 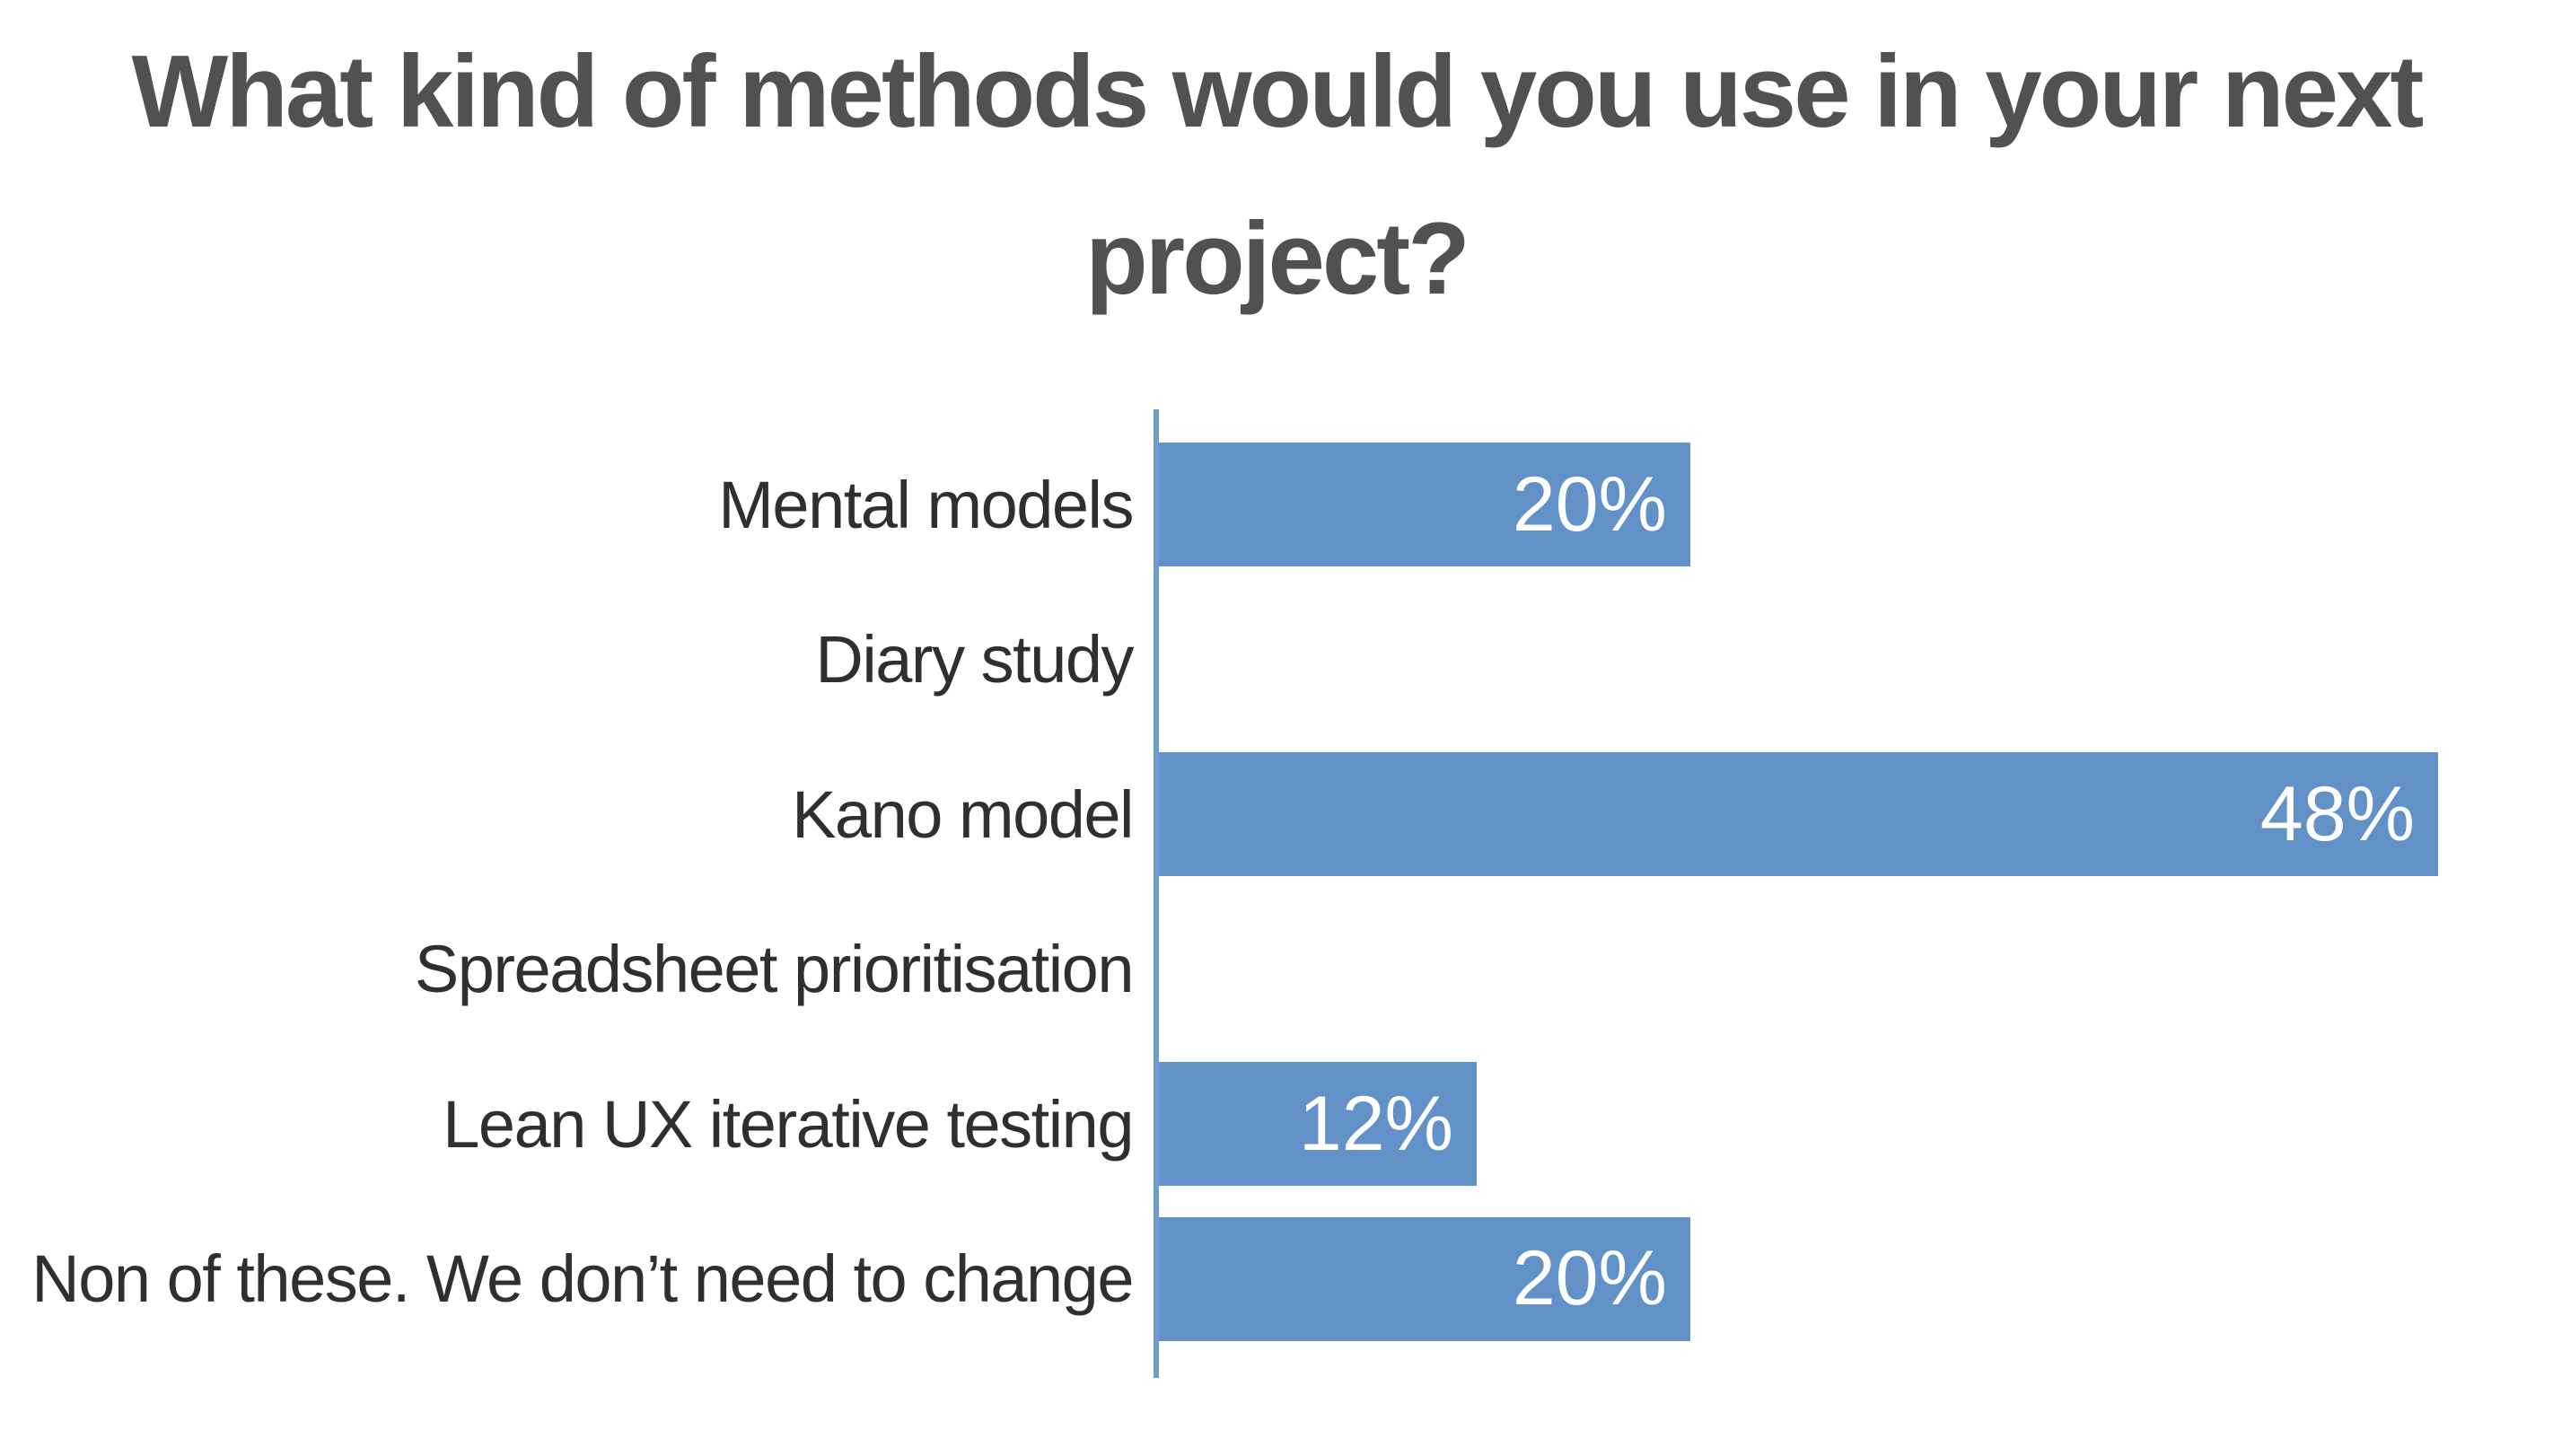 I want to click on chart-row: Kano model 48%, so click(x=1277, y=814).